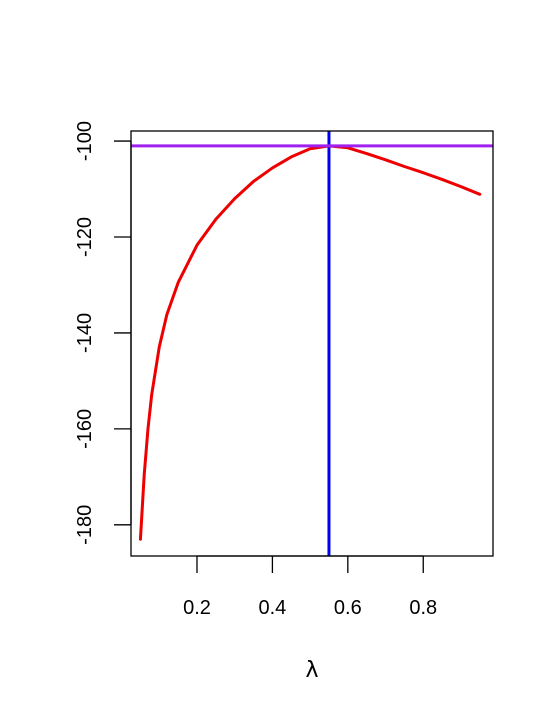  What do you see at coordinates (85, 525) in the screenshot?
I see `y-tick-label: -180` at bounding box center [85, 525].